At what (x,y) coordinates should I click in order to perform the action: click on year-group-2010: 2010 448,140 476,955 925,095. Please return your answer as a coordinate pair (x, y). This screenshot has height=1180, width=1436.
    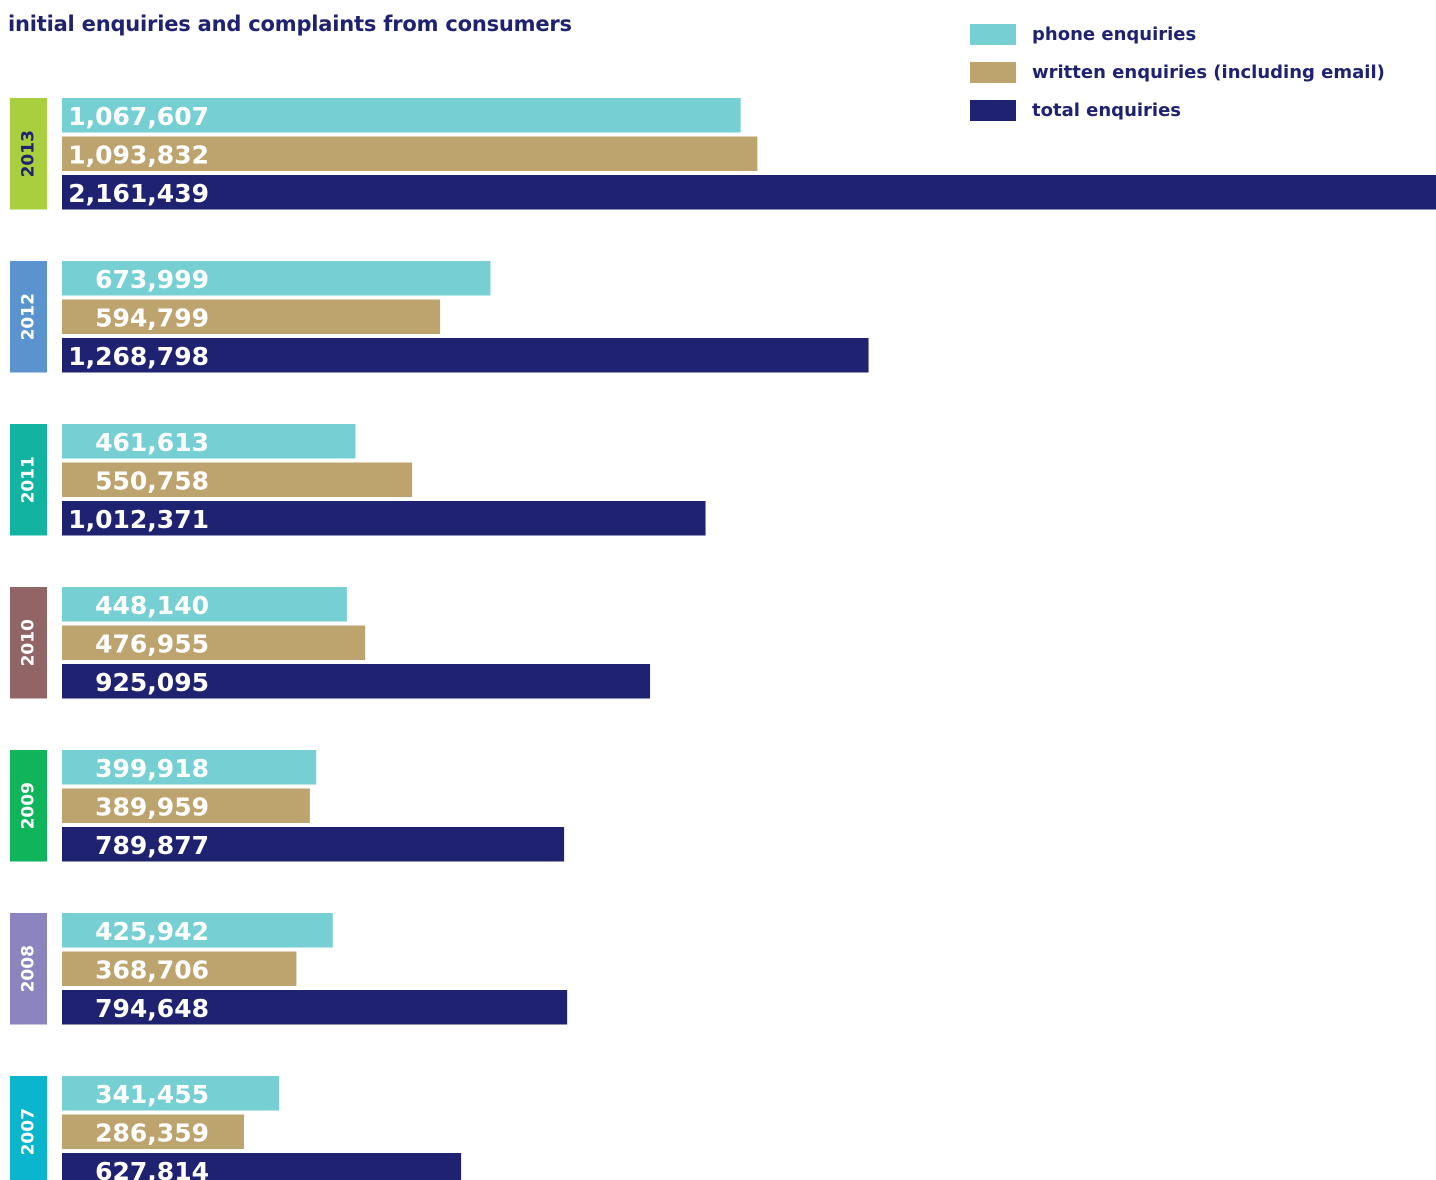
    Looking at the image, I should click on (330, 643).